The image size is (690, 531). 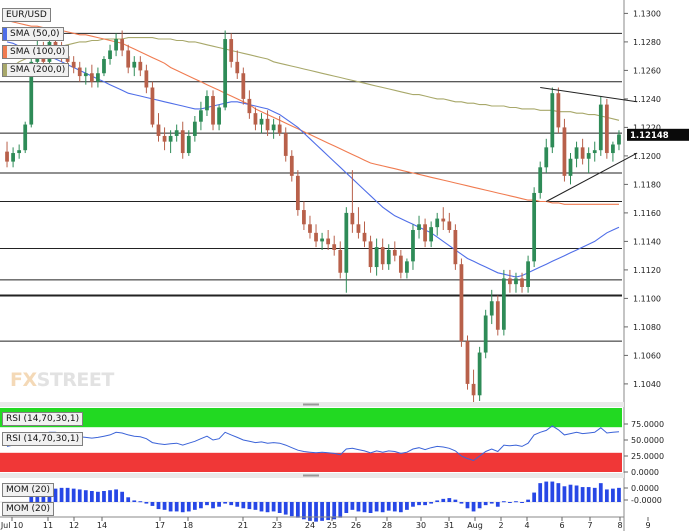 I want to click on mom-label-top: MOM (20), so click(x=28, y=490).